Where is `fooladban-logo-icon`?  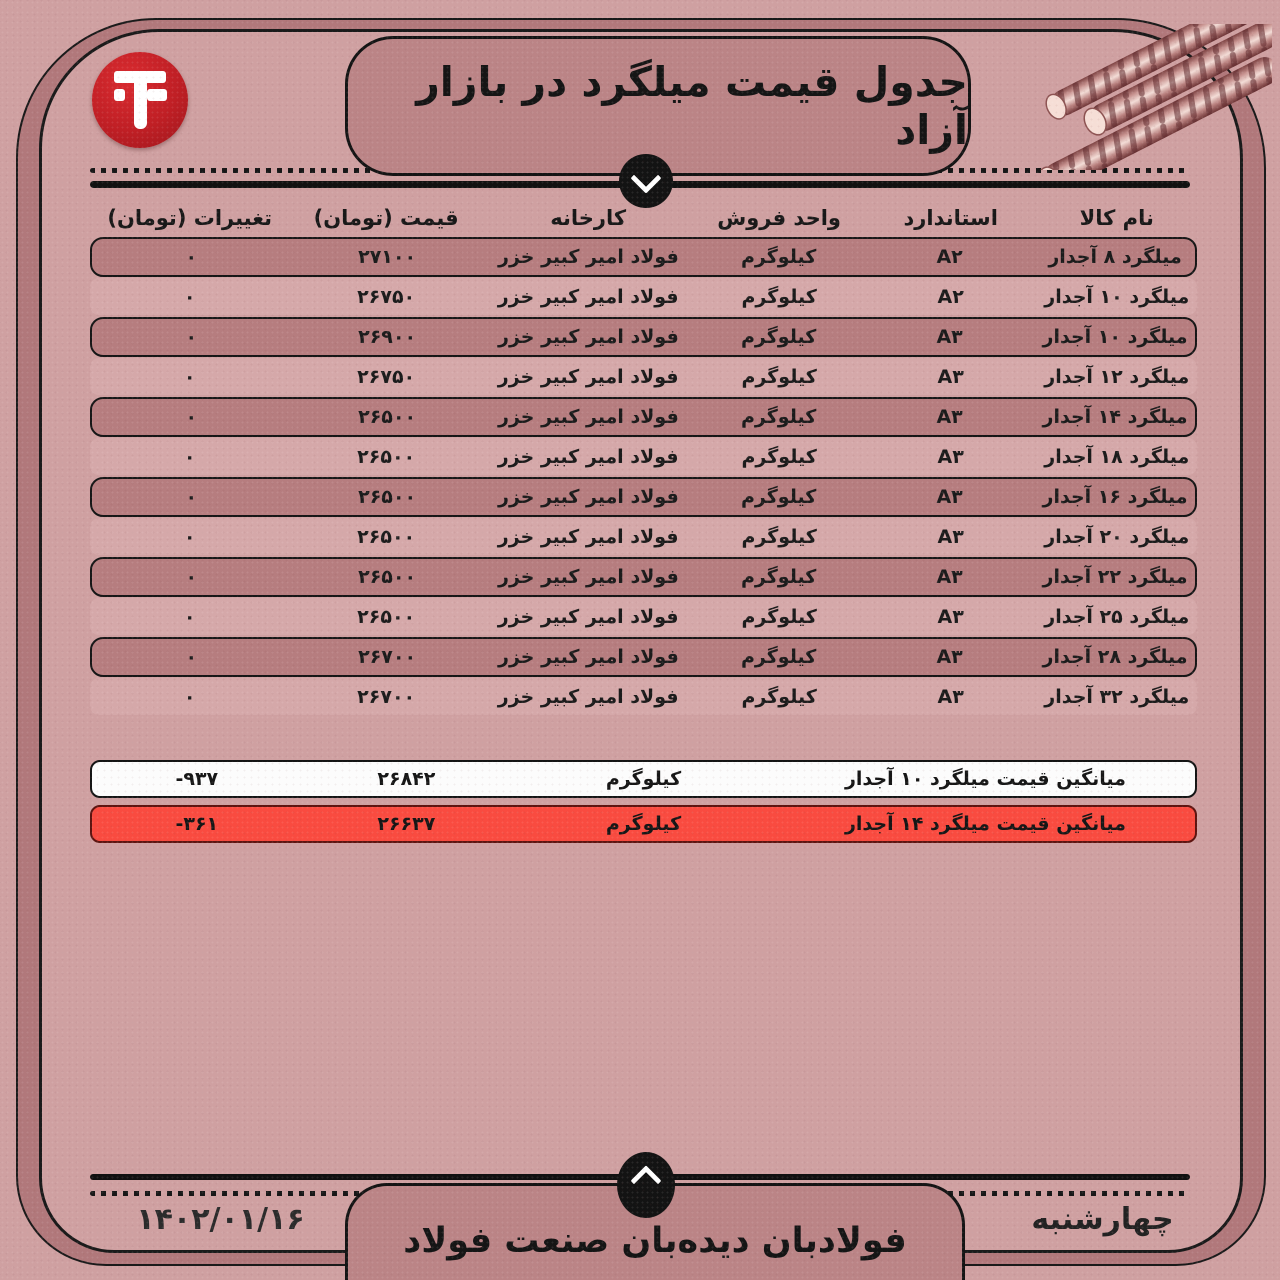 fooladban-logo-icon is located at coordinates (140, 100).